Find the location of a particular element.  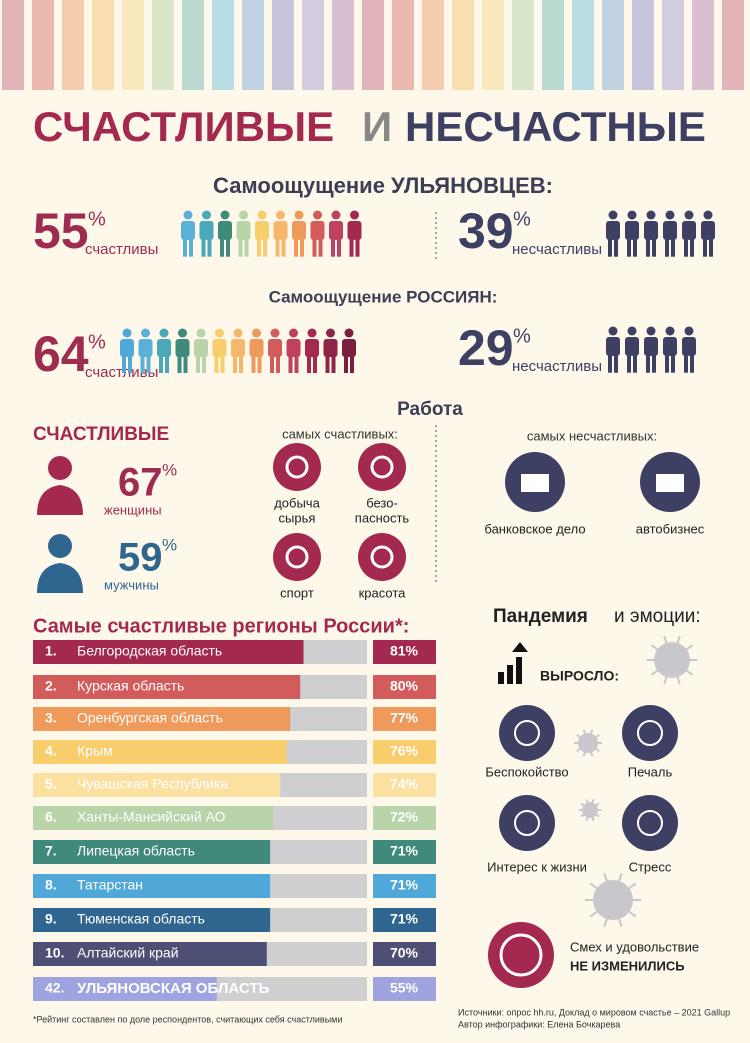

section-title: Самоощущение УЛЬЯНОВЦЕВ: is located at coordinates (383, 185).